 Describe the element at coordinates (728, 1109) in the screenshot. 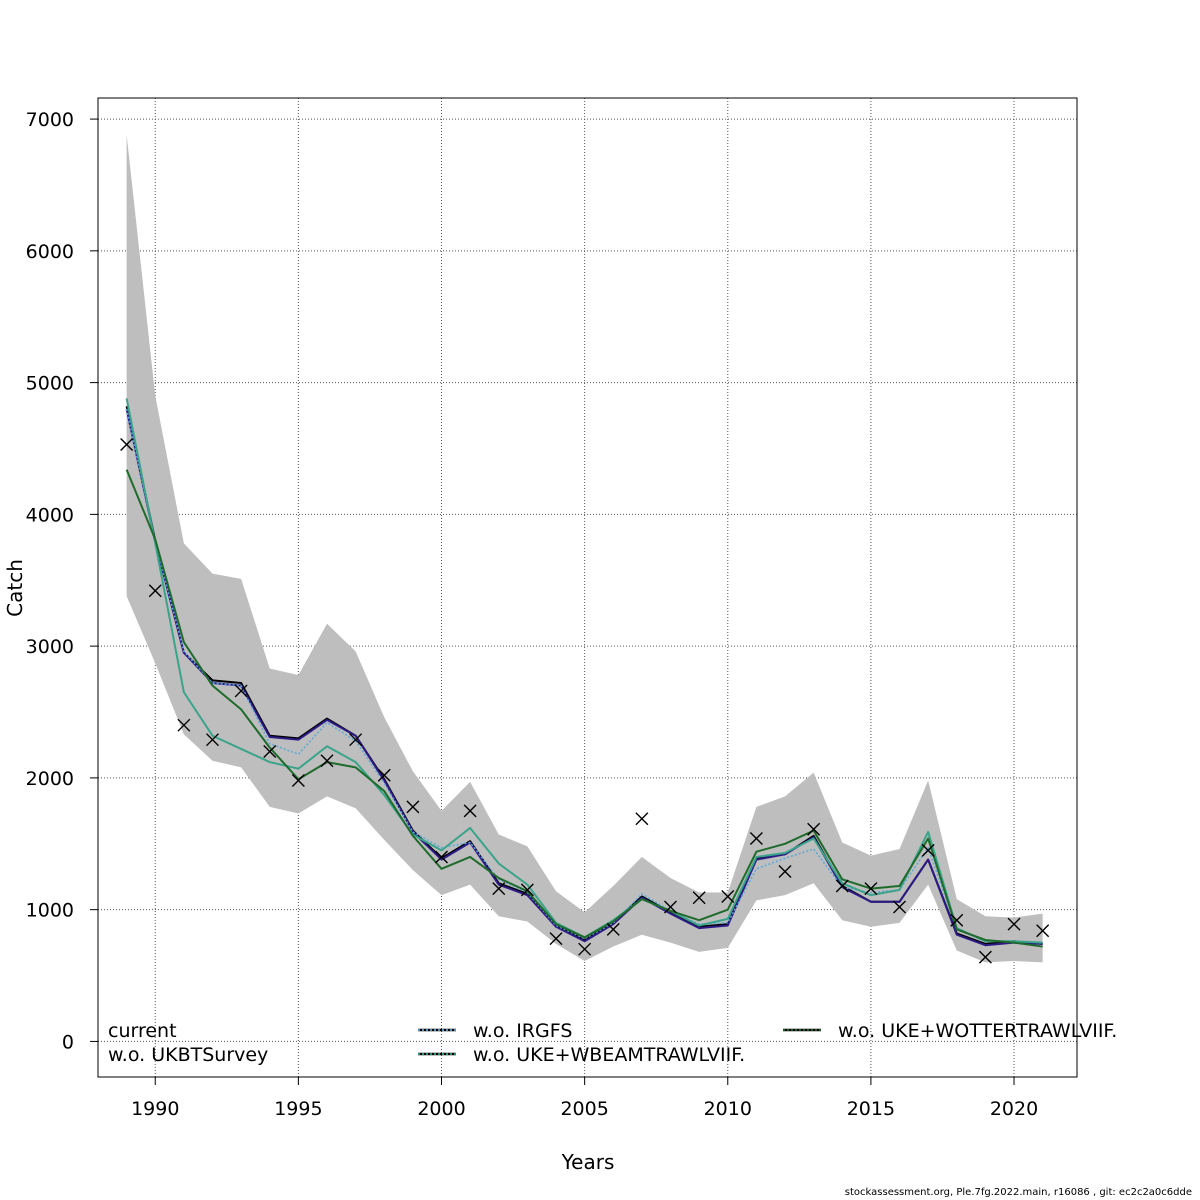

I see `x-tick-label: 2010` at that location.